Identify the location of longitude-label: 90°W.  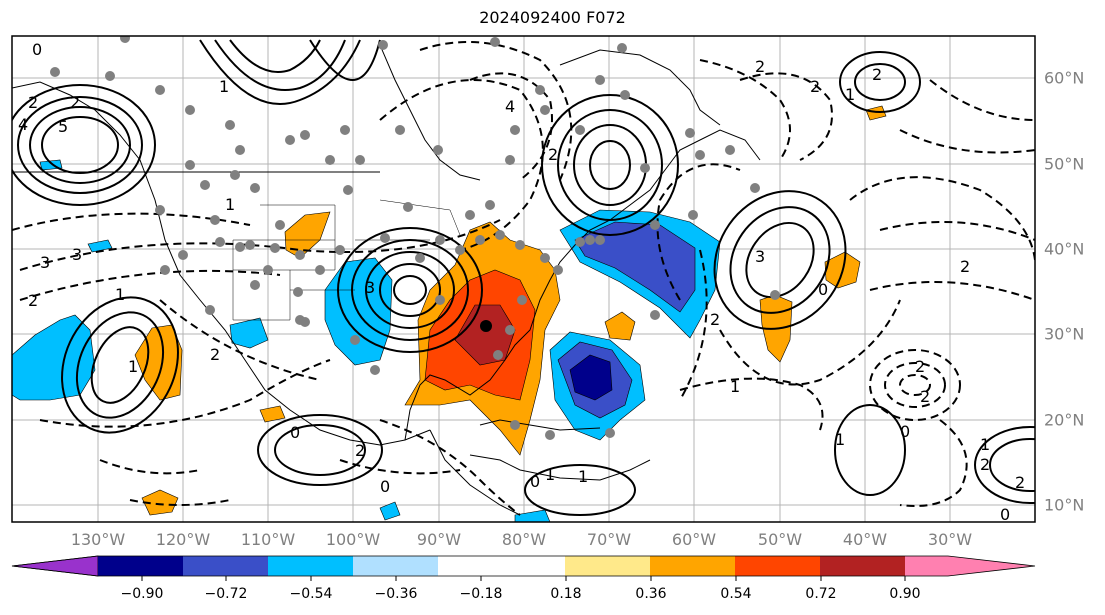
(439, 539).